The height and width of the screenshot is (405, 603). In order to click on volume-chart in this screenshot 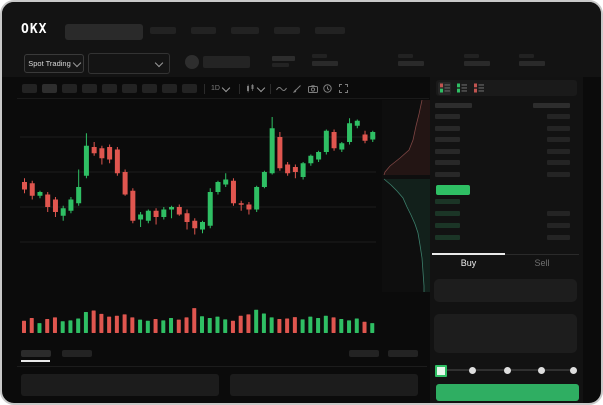, I will do `click(198, 317)`.